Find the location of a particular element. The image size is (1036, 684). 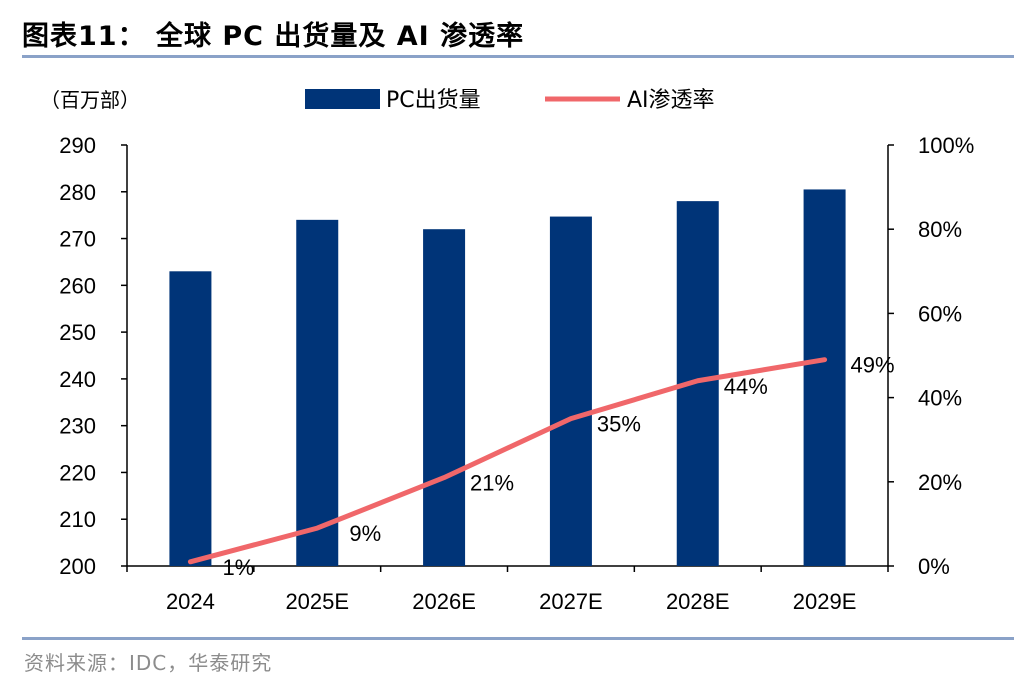

left-tick-label: 250 is located at coordinates (77, 332).